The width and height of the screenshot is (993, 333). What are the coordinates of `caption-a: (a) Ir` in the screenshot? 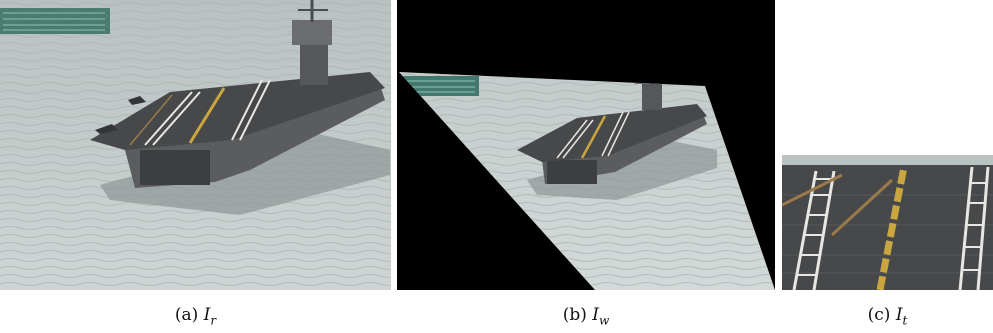 It's located at (195, 316).